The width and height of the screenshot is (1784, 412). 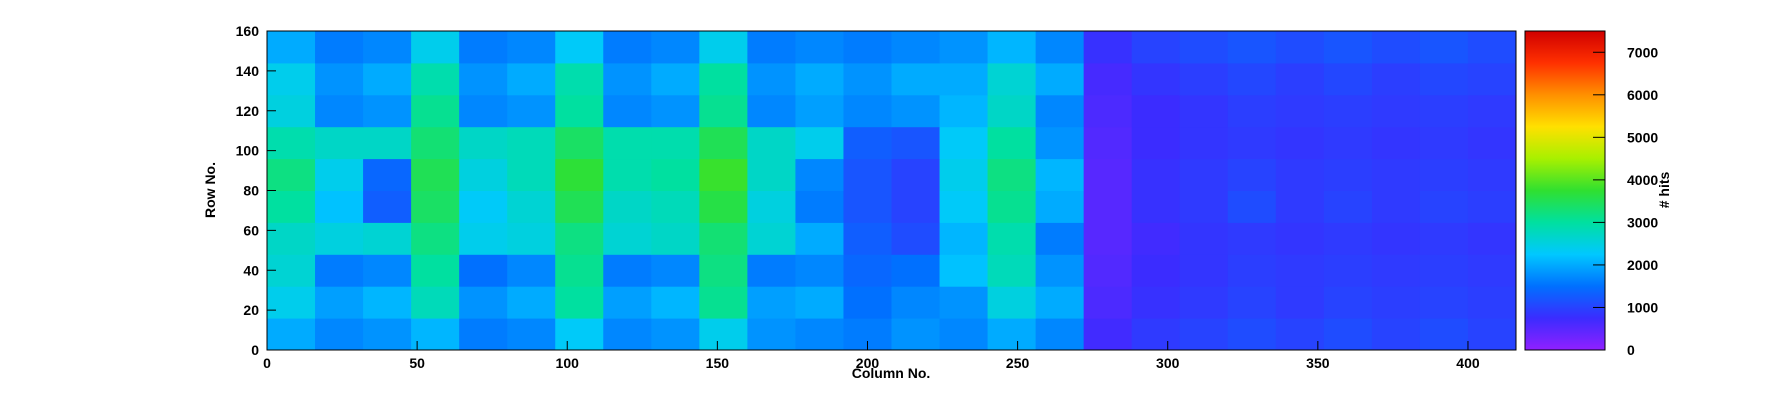 What do you see at coordinates (1468, 363) in the screenshot?
I see `x-tick-label: 400` at bounding box center [1468, 363].